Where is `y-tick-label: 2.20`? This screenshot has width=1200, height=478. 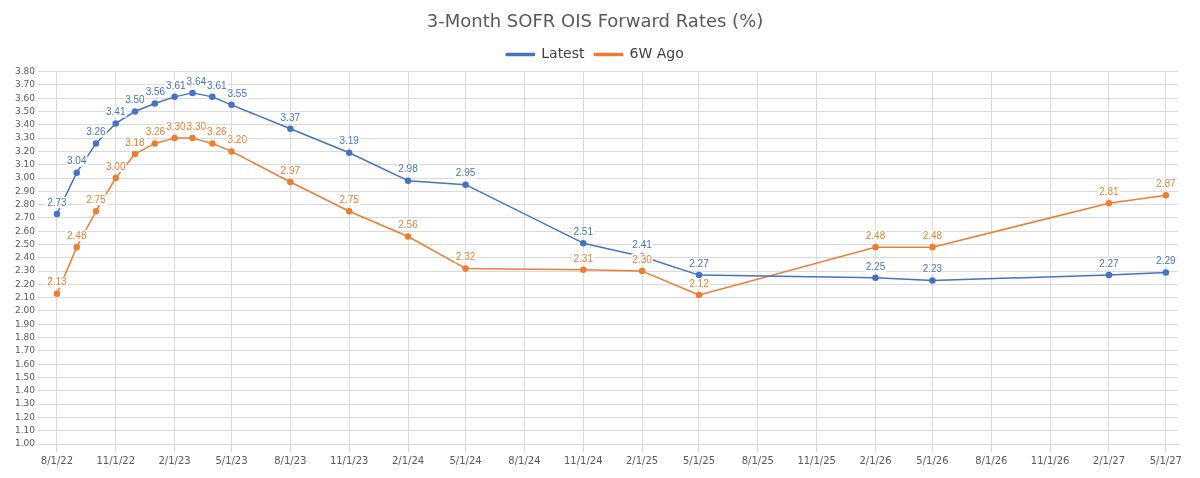
y-tick-label: 2.20 is located at coordinates (25, 283).